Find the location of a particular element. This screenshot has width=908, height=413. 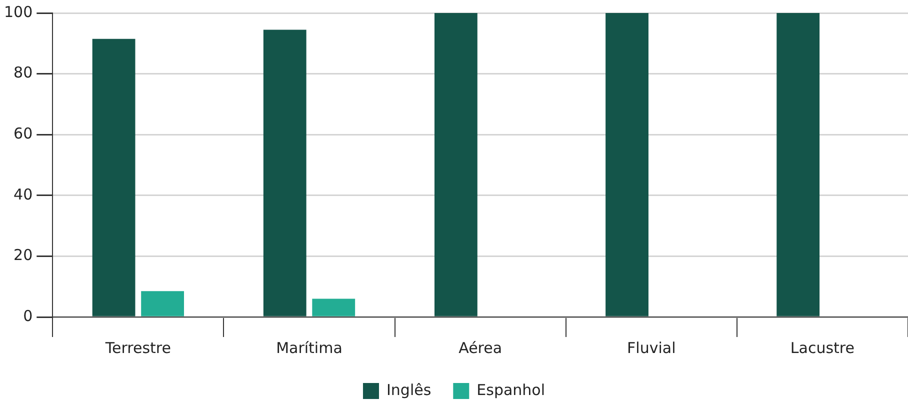

y-tick-label: 40 is located at coordinates (23, 194).